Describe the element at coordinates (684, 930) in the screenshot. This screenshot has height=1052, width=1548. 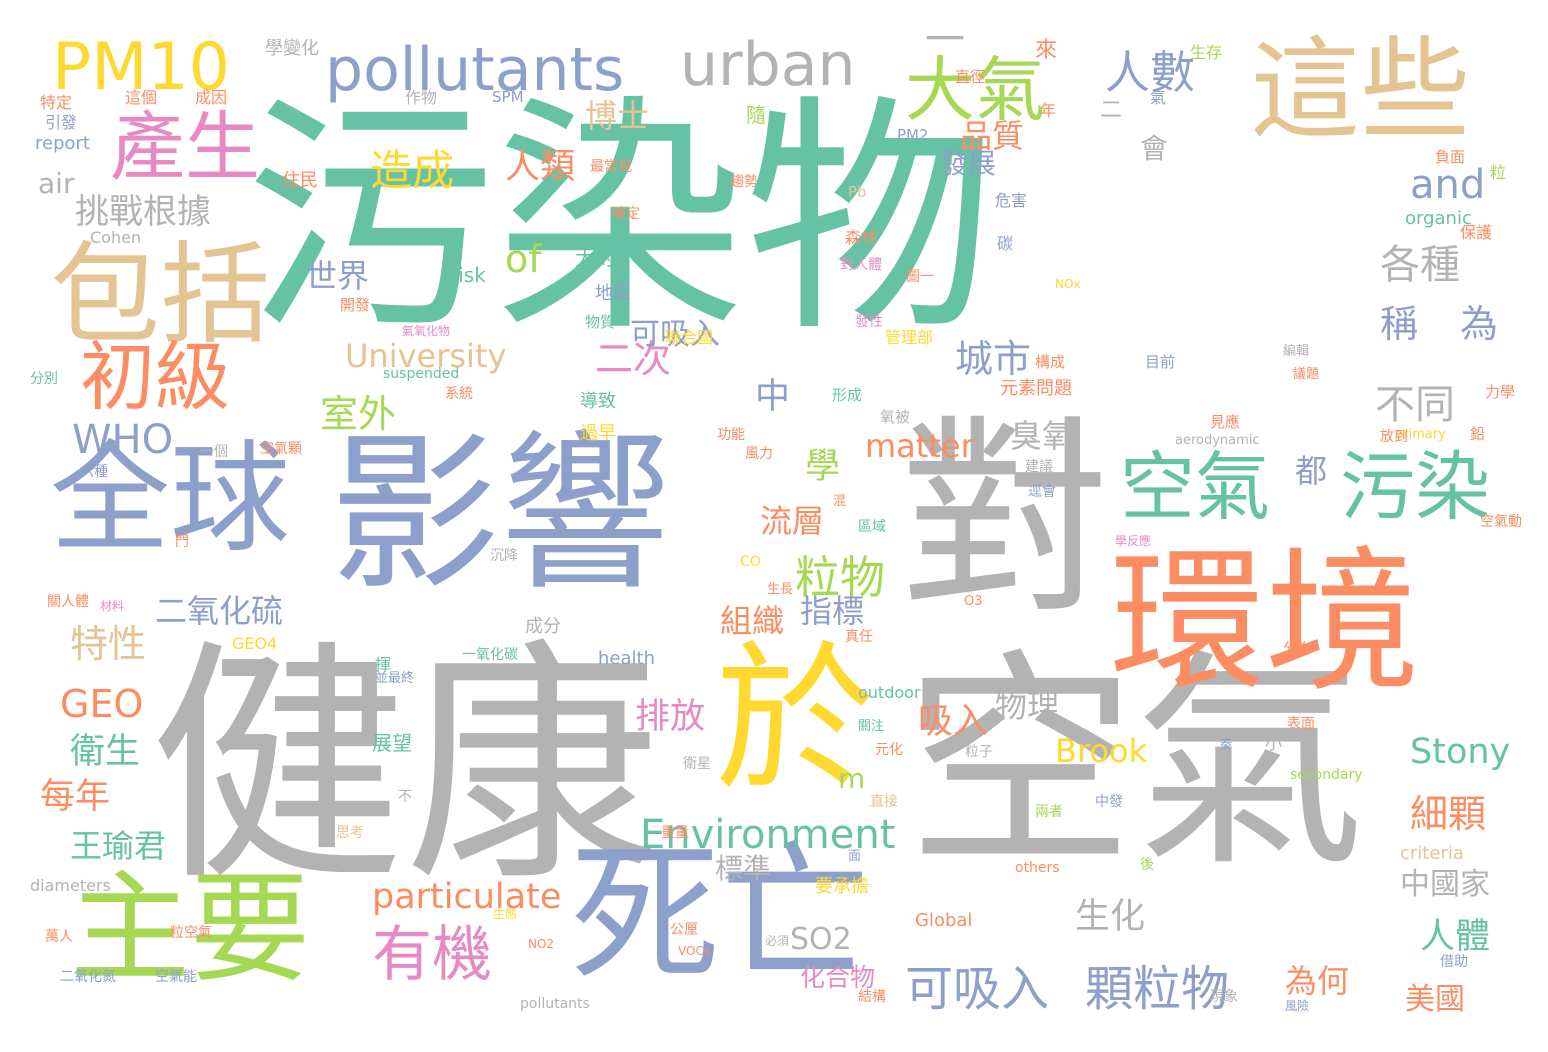
I see `cloud-word: 公厘` at that location.